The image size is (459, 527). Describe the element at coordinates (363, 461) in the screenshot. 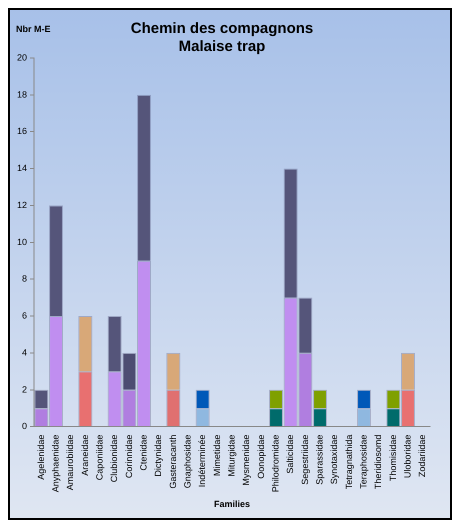

I see `x-tick-label: Teraphosidae` at that location.